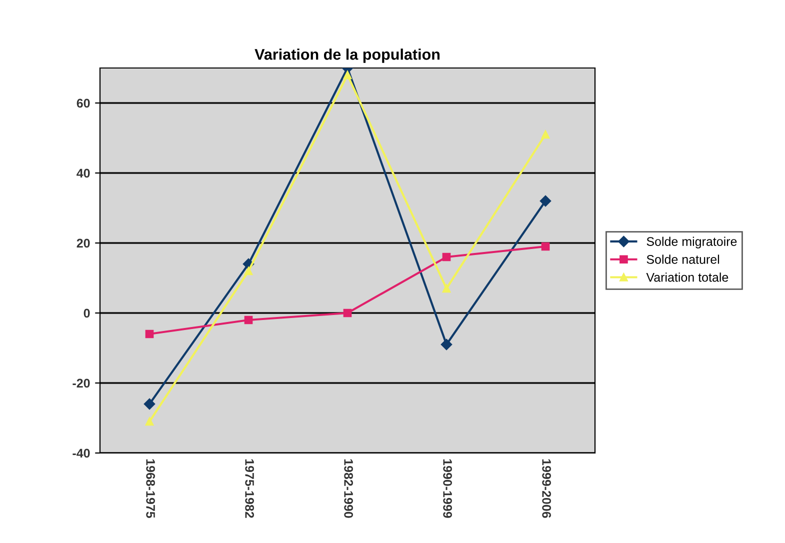  Describe the element at coordinates (81, 383) in the screenshot. I see `y-tick-label: -20` at that location.